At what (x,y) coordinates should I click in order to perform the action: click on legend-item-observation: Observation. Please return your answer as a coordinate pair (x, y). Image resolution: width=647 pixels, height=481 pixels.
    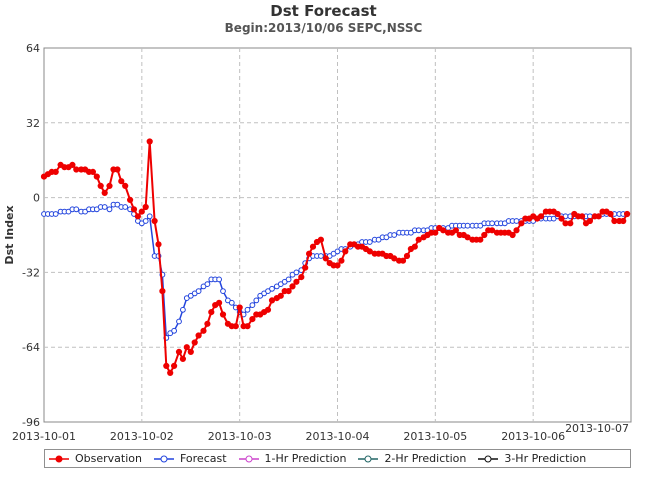
    Looking at the image, I should click on (95, 458).